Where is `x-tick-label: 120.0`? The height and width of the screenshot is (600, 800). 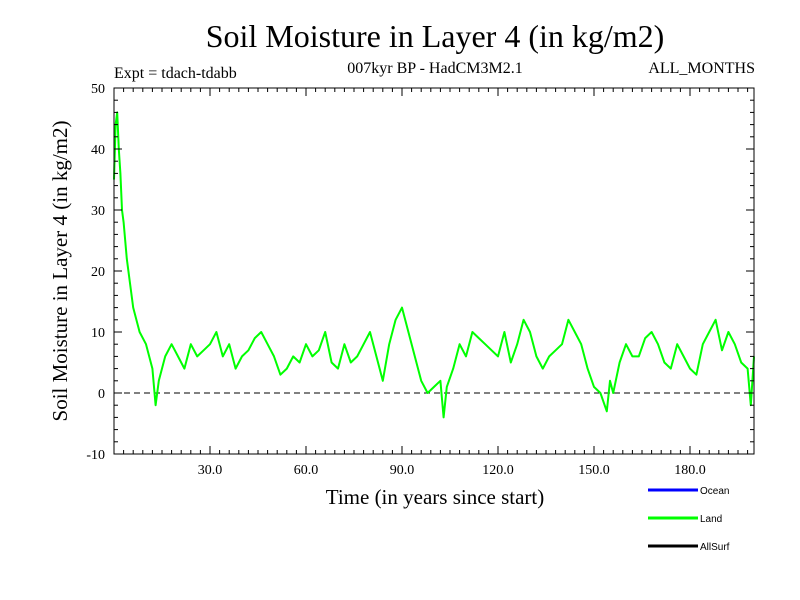
x-tick-label: 120.0 is located at coordinates (498, 470).